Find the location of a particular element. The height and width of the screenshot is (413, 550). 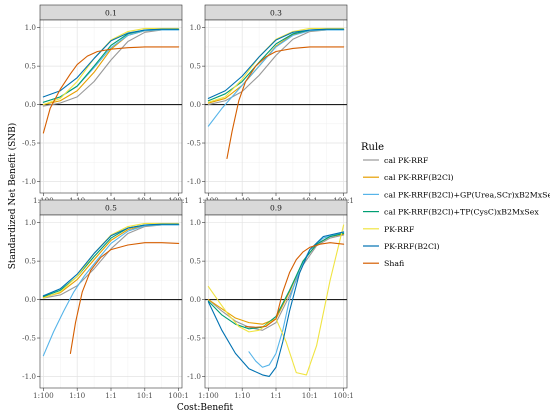

legend-label: cal PK-RRF(B2Cl) is located at coordinates (419, 177).